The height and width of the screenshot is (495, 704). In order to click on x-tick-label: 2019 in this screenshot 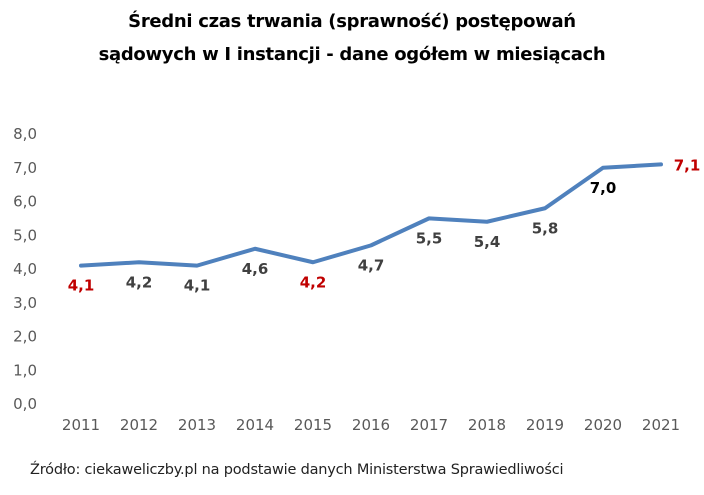, I will do `click(545, 425)`.